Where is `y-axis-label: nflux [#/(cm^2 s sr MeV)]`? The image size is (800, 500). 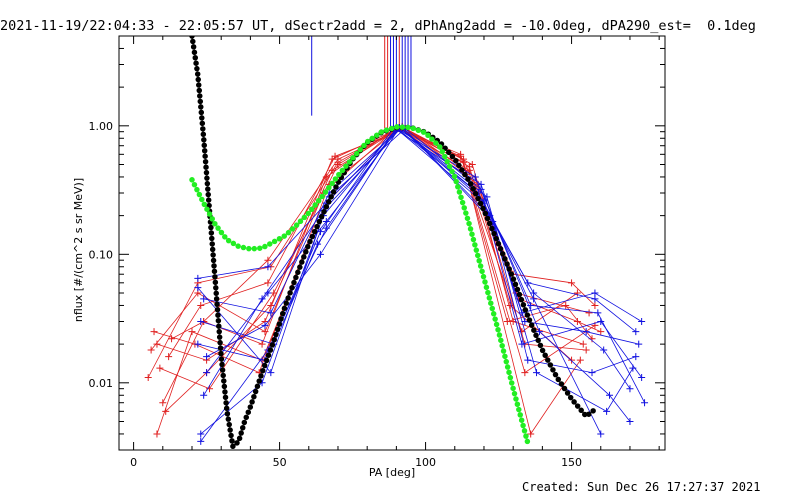 y-axis-label: nflux [#/(cm^2 s sr MeV)] is located at coordinates (78, 250).